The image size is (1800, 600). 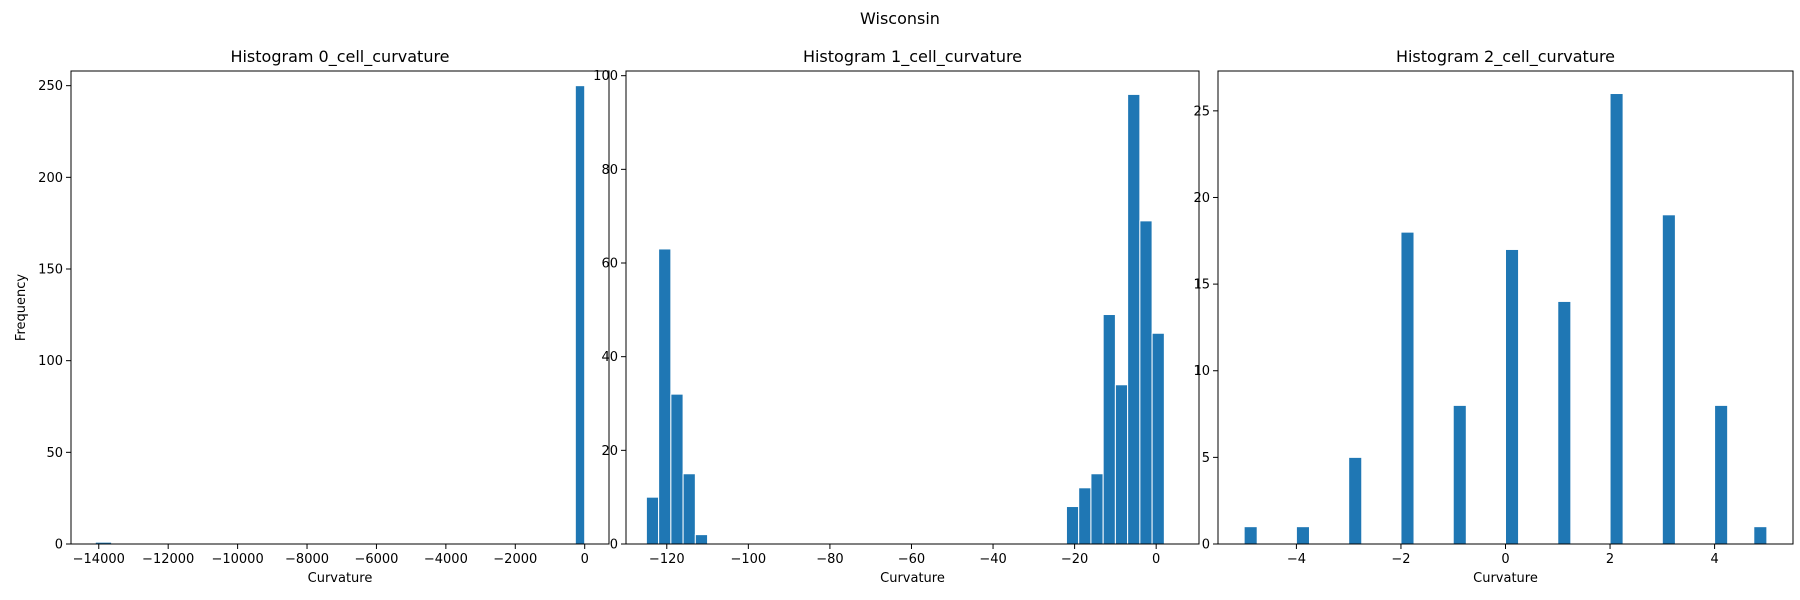 I want to click on histogram-2-title: Histogram 2_cell_curvature, so click(x=1505, y=57).